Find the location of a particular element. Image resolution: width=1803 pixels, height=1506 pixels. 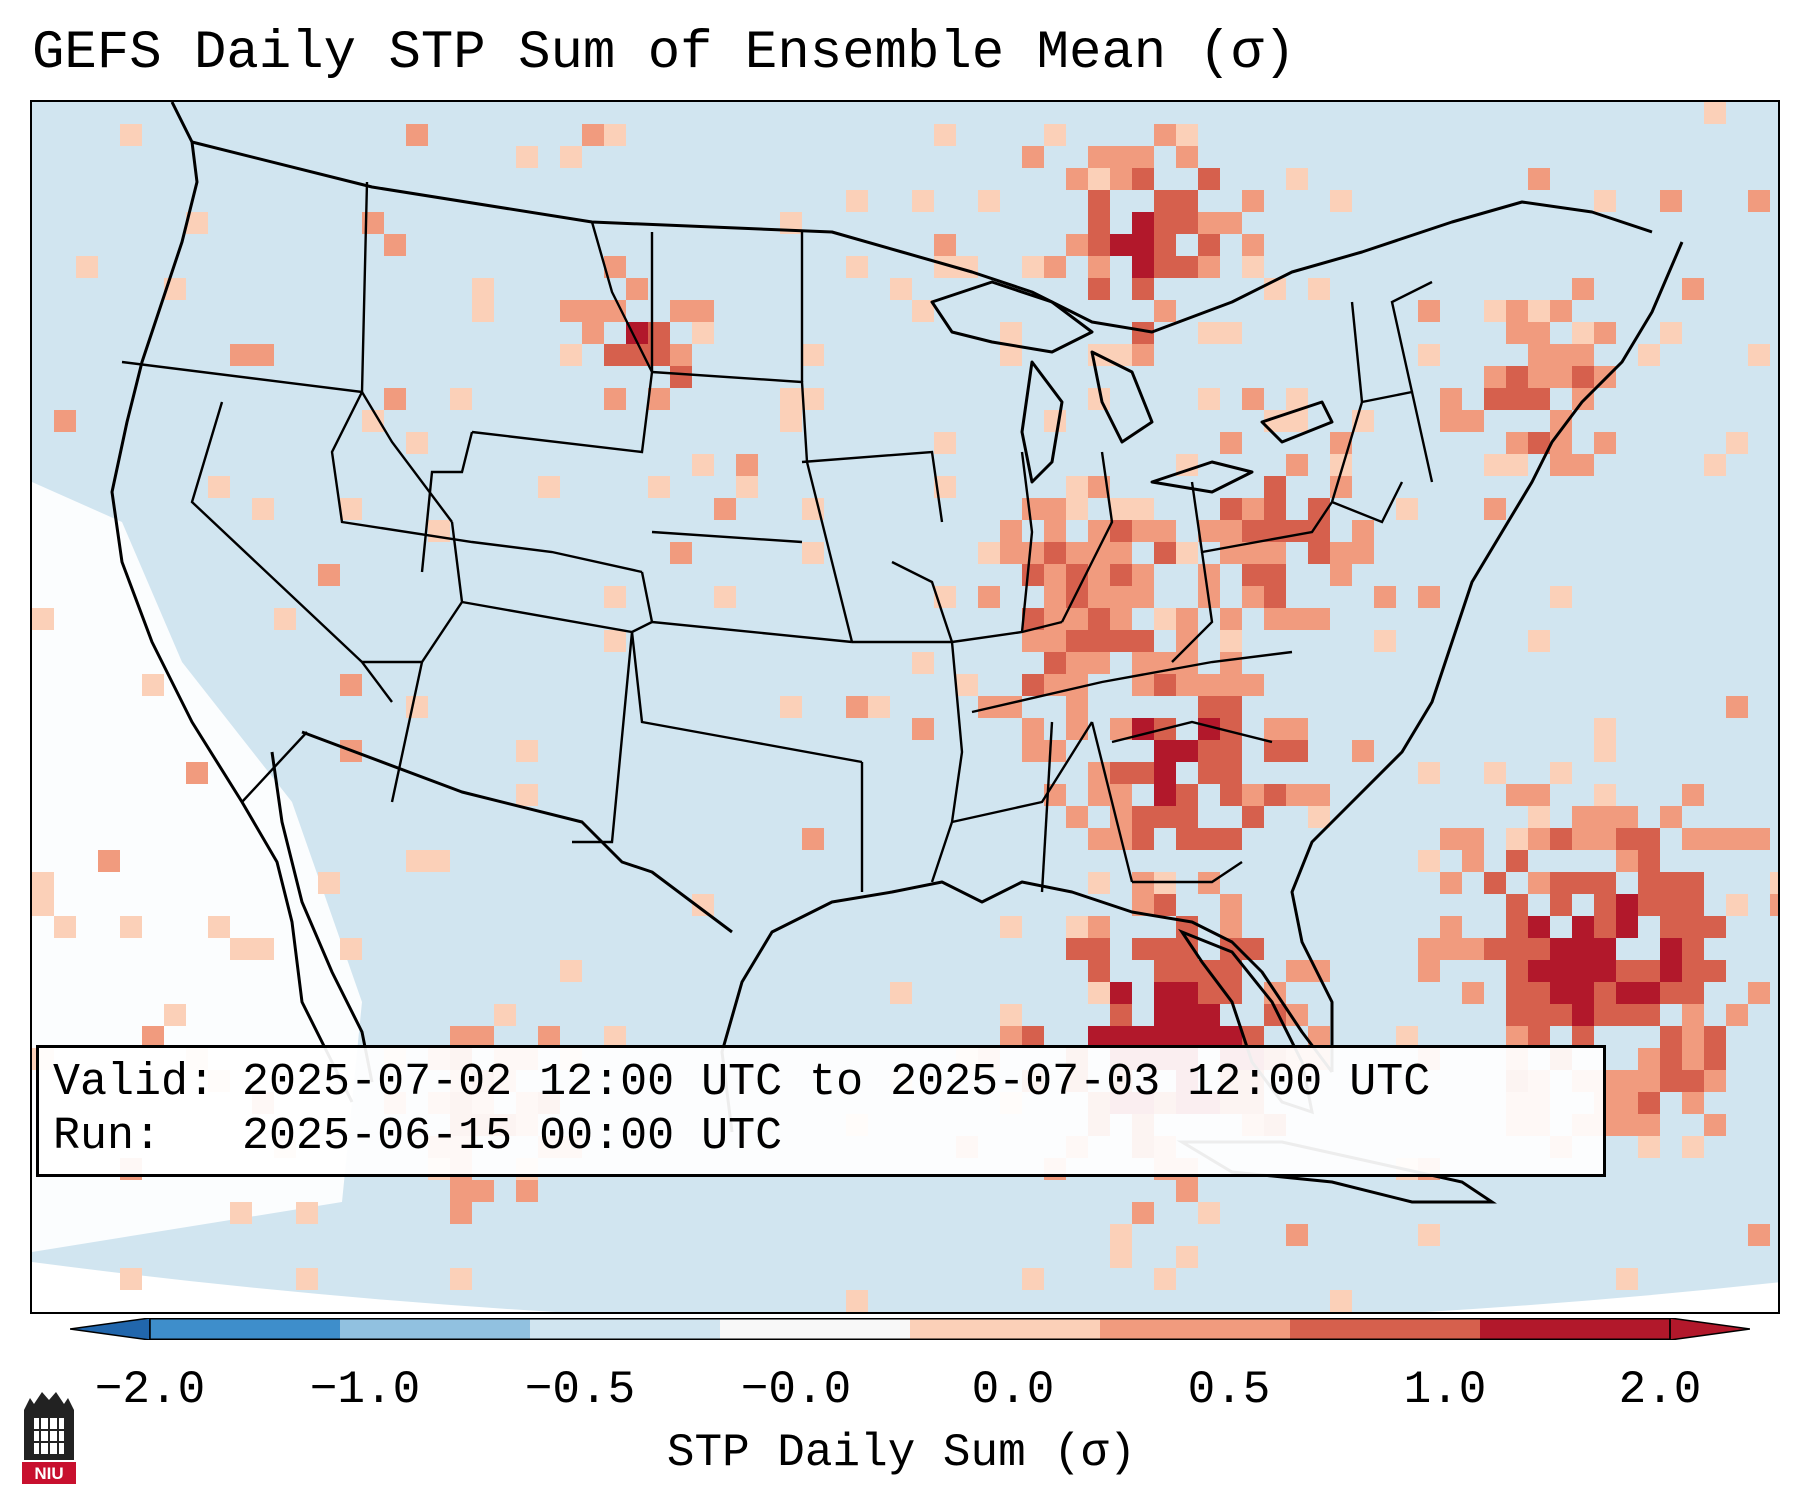

valid-label: Valid: is located at coordinates (134, 1082).